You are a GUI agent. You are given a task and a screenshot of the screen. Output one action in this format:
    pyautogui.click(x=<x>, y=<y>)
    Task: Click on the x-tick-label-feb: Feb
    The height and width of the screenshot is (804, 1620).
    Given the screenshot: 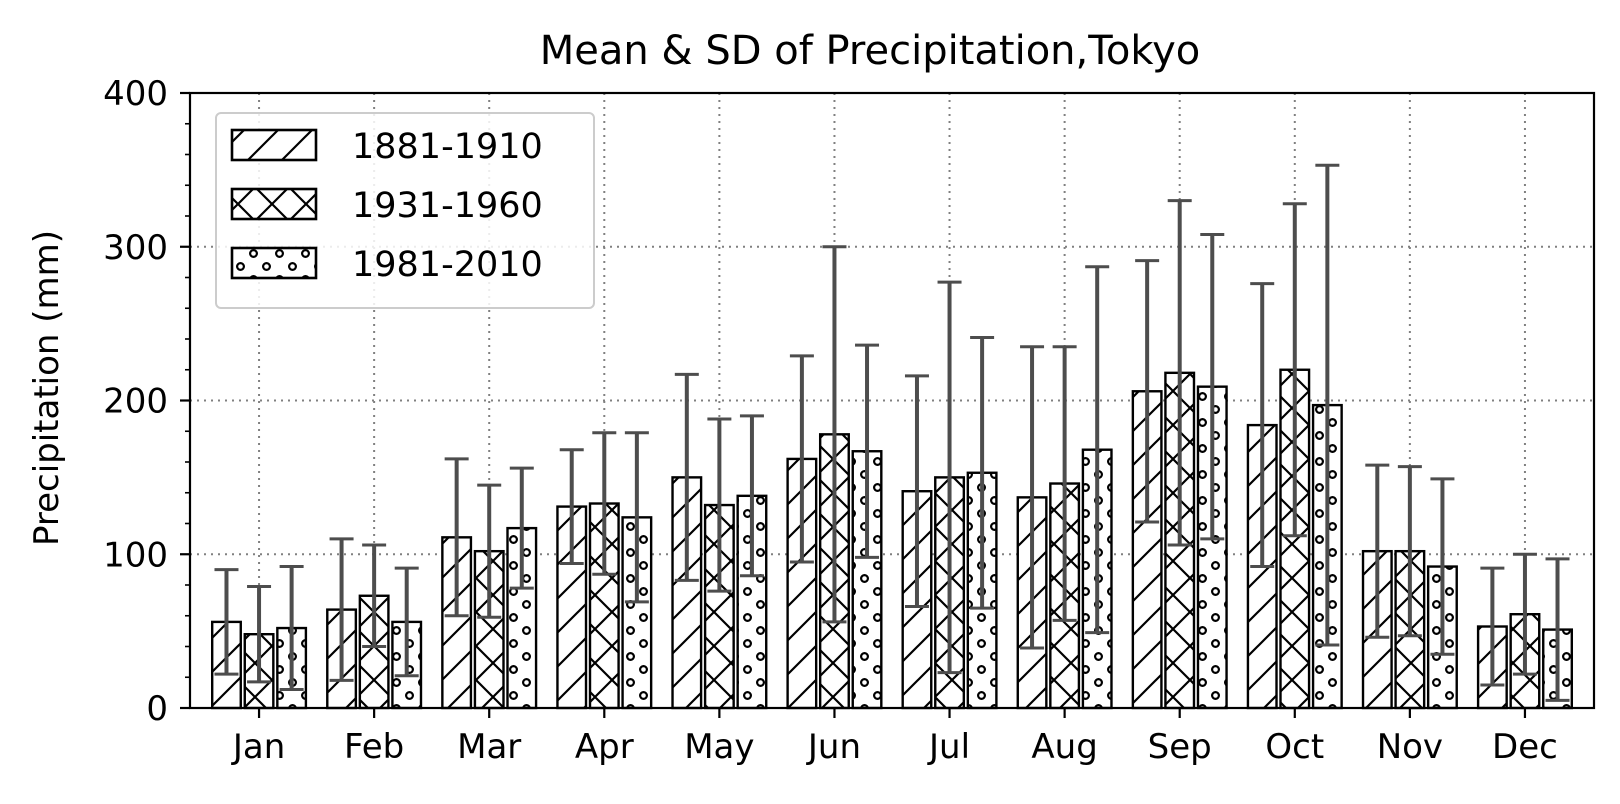 What is the action you would take?
    pyautogui.click(x=374, y=747)
    